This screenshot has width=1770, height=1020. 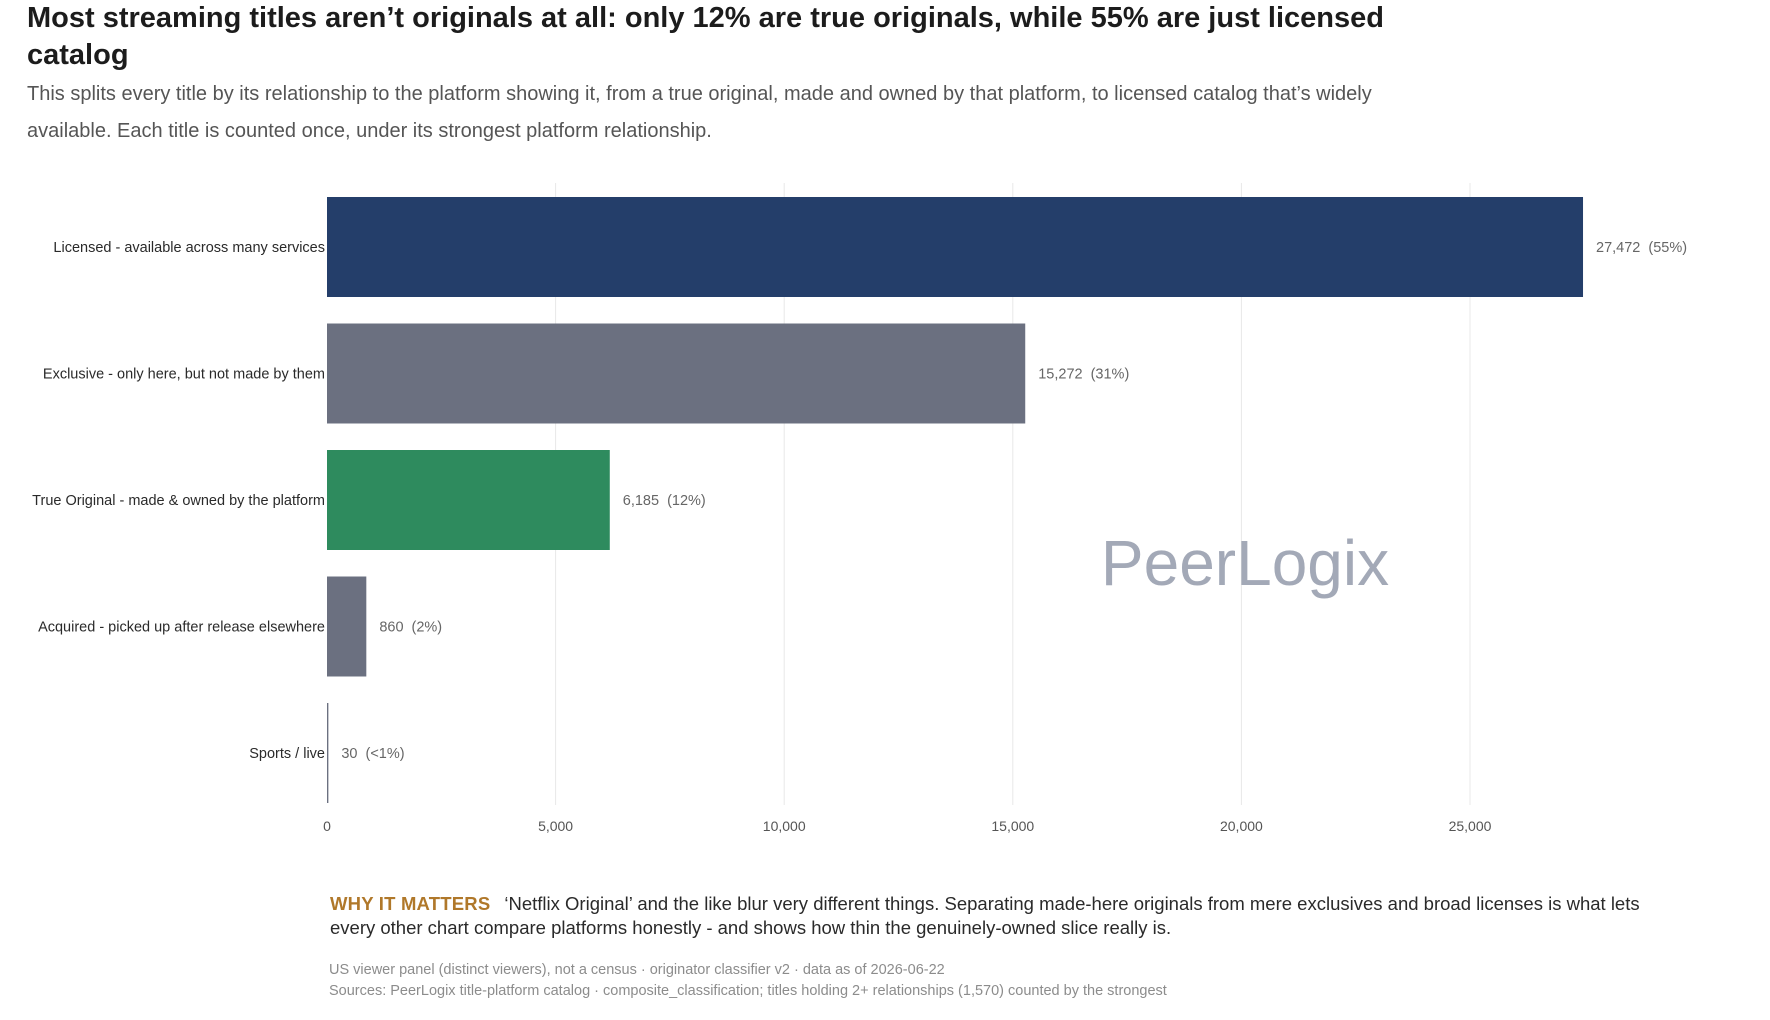 I want to click on value-share: (55%), so click(x=1667, y=248).